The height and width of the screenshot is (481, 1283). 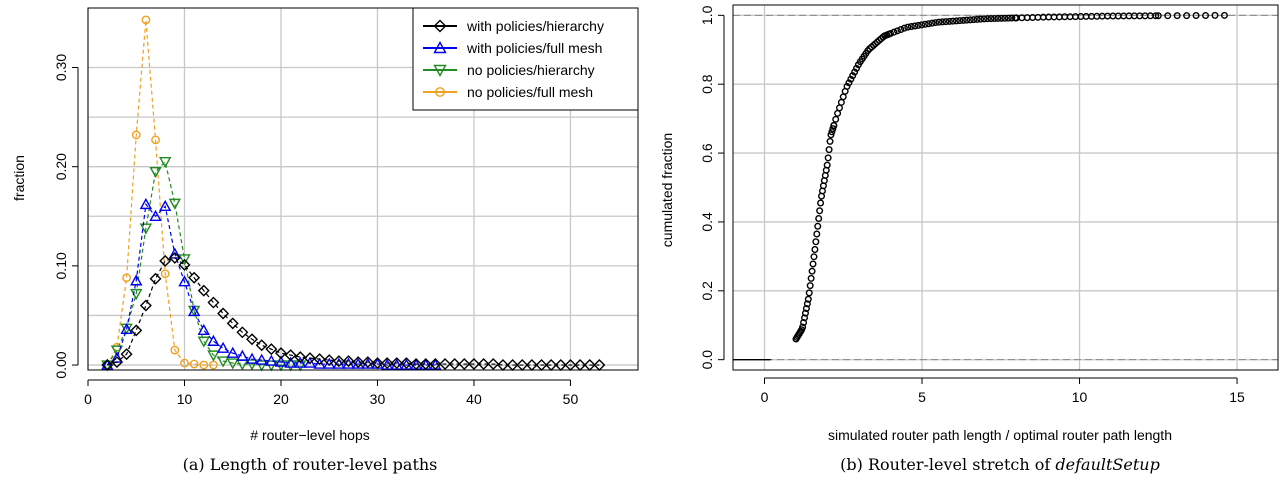 I want to click on right-x-tick-label: 5, so click(x=922, y=397).